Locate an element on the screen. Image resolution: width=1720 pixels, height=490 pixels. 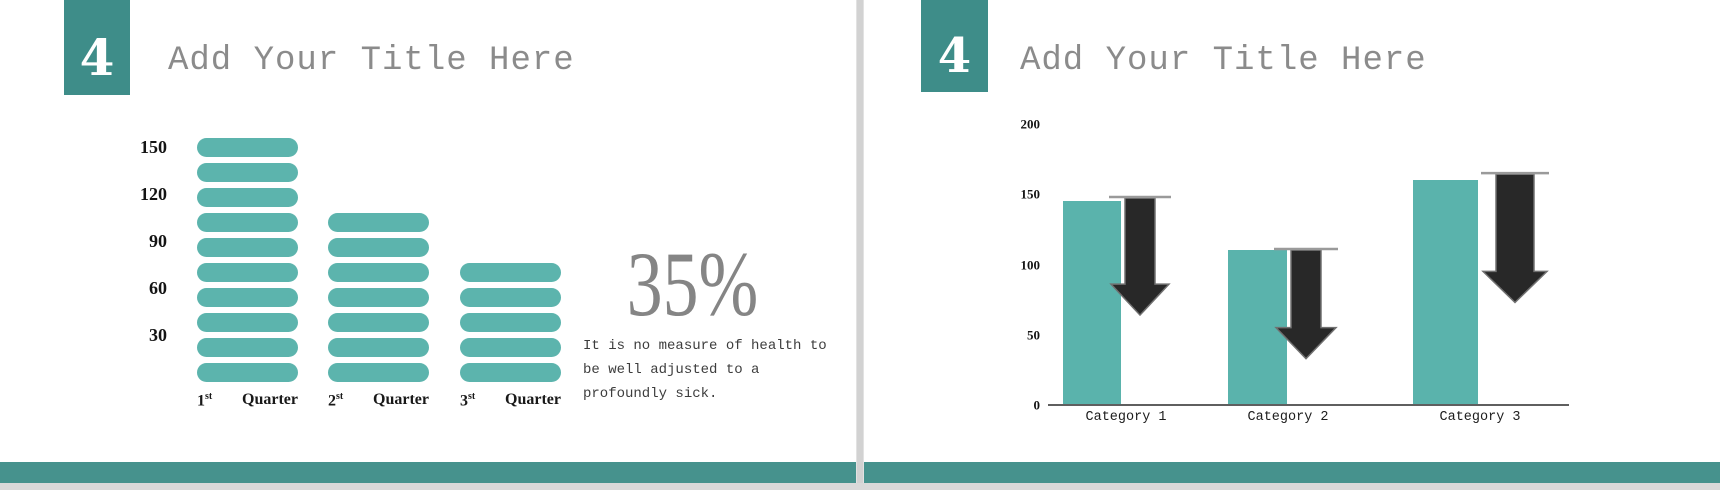
x-axis-category-label: 2st Quarter is located at coordinates (378, 400).